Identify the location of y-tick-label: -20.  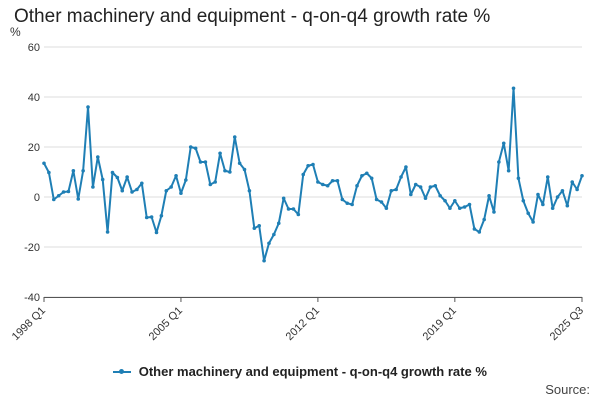
(32, 248).